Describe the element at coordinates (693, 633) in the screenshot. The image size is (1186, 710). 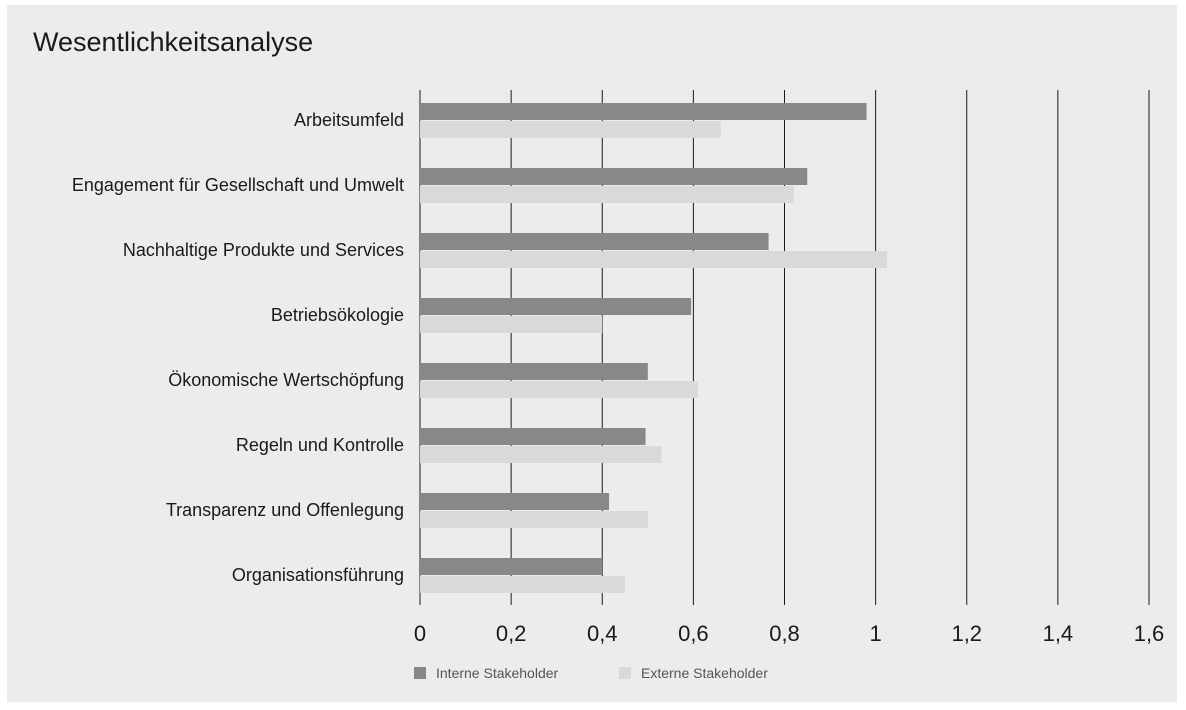
I see `tick-label-3: 0,6` at that location.